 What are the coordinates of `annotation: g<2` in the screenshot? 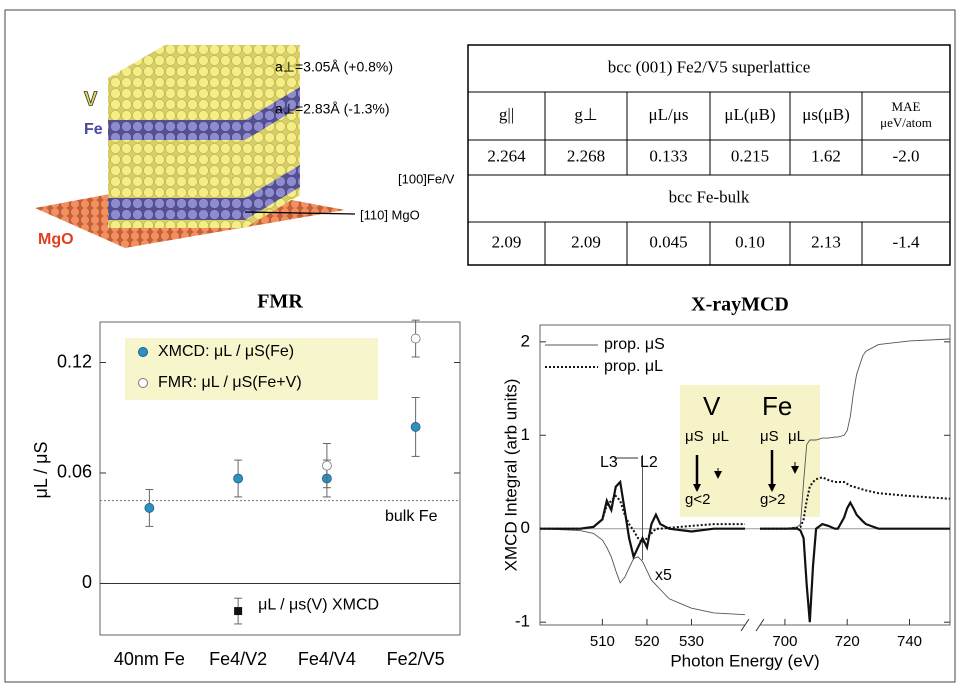 It's located at (697, 499).